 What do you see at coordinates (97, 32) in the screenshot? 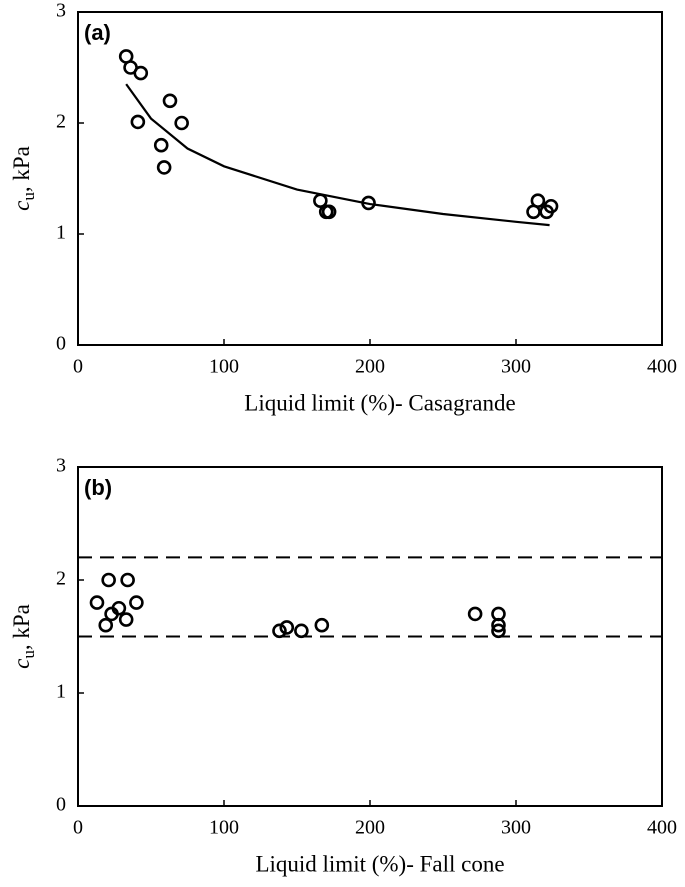
I see `panel-label: (a)` at bounding box center [97, 32].